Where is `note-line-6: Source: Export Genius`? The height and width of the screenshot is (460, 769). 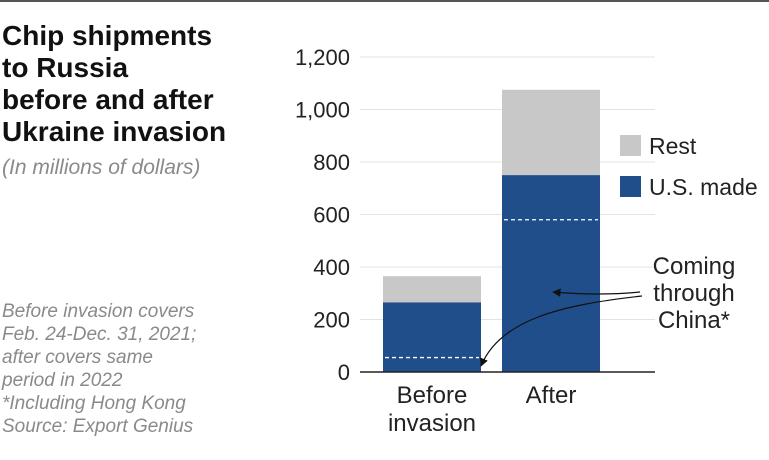 note-line-6: Source: Export Genius is located at coordinates (98, 426).